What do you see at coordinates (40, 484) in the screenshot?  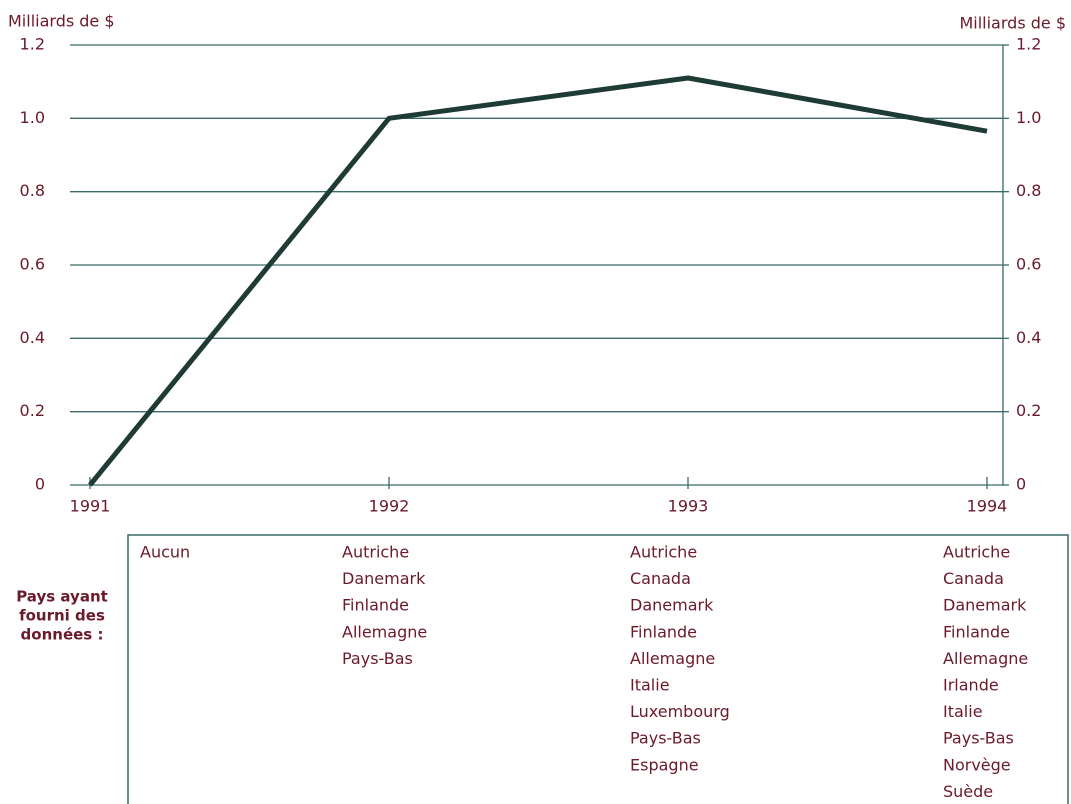 I see `y-tick-label: 0` at bounding box center [40, 484].